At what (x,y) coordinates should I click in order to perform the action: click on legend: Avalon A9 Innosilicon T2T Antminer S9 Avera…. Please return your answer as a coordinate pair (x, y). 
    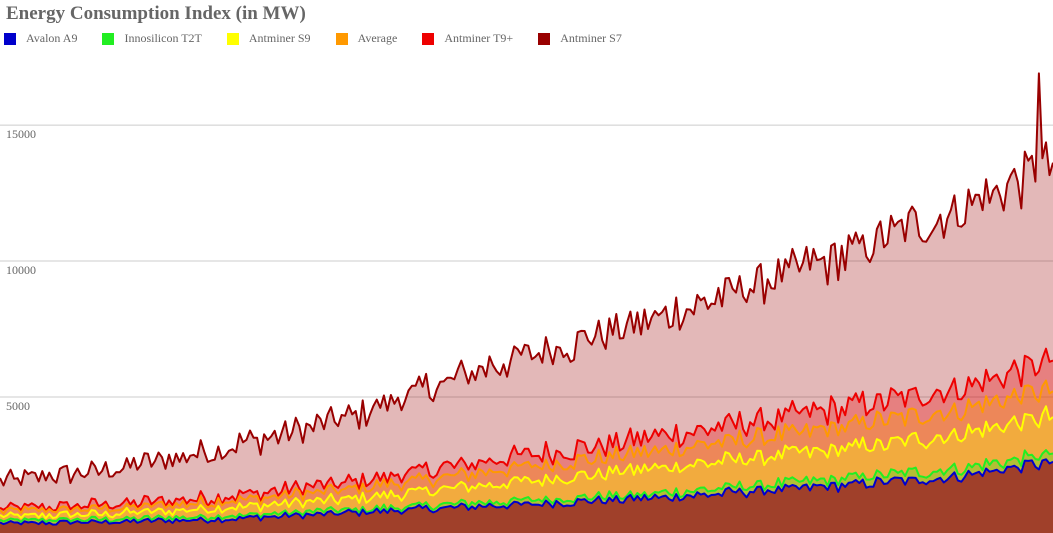
    Looking at the image, I should click on (325, 38).